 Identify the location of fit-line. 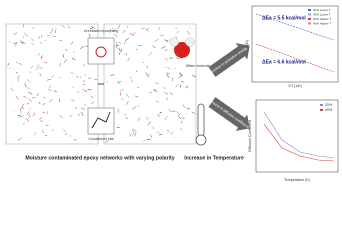
(295, 58).